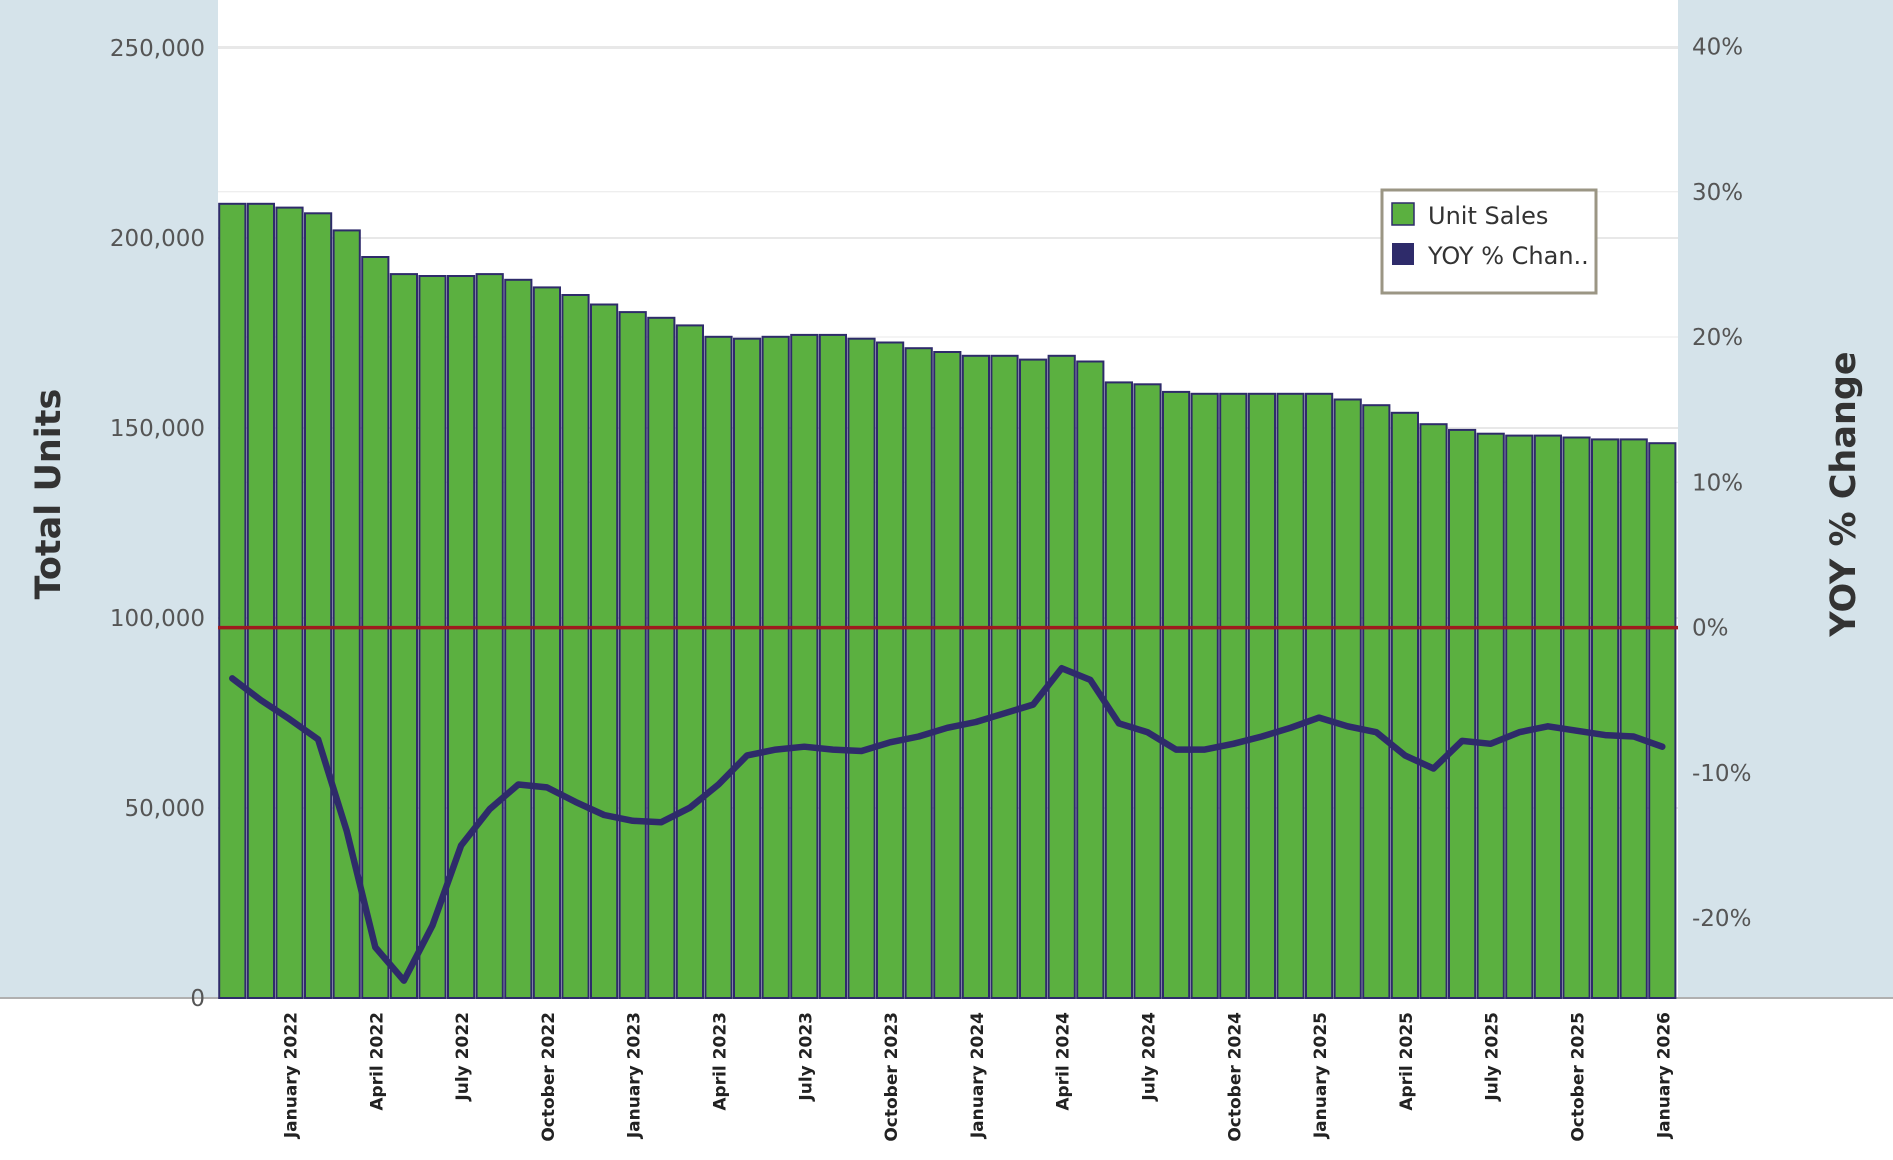  Describe the element at coordinates (1321, 1075) in the screenshot. I see `x-tick-label: January 2025` at that location.